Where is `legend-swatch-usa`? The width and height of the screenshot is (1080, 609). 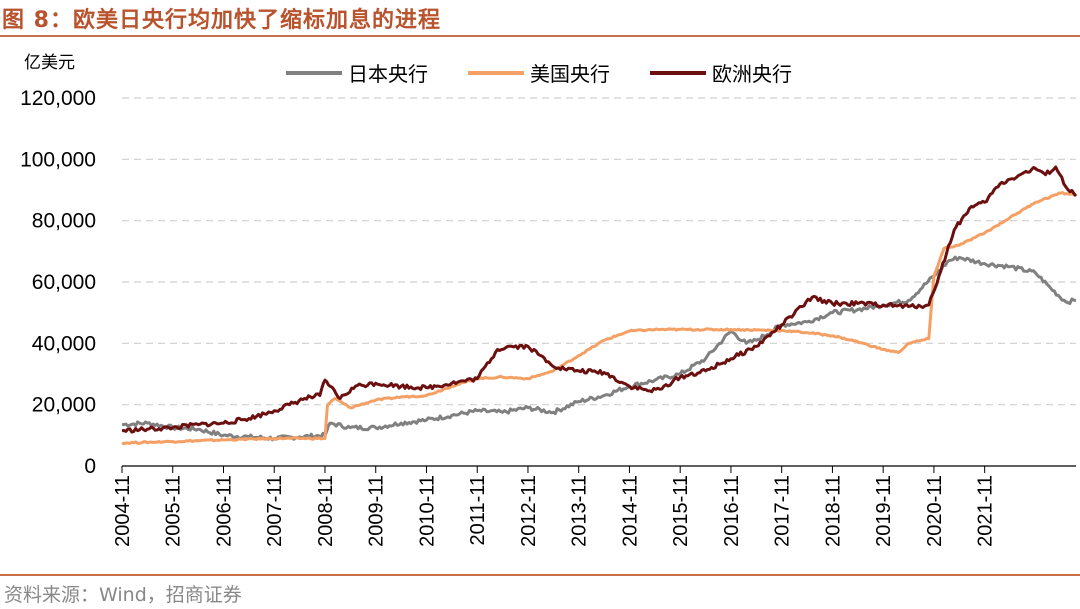 legend-swatch-usa is located at coordinates (496, 72).